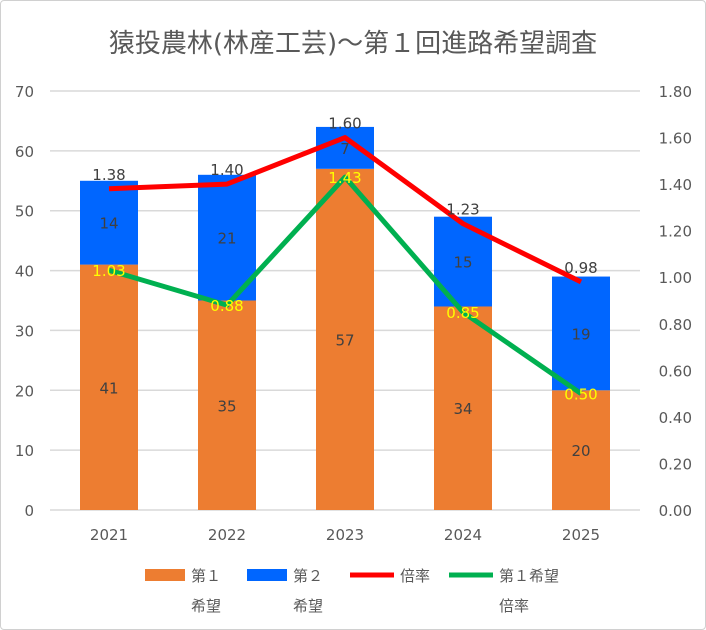 This screenshot has height=630, width=706. I want to click on y-right-tick-label: 0.80, so click(675, 325).